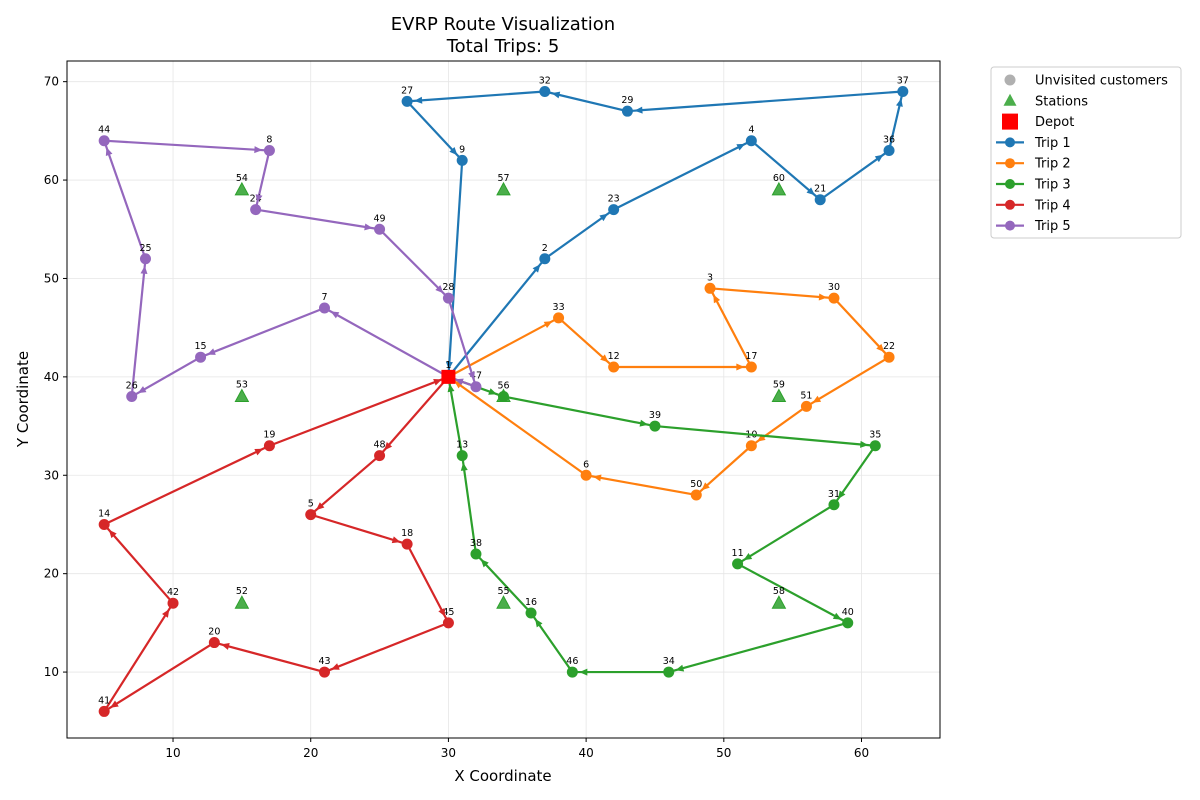 This screenshot has width=1200, height=800. Describe the element at coordinates (503, 178) in the screenshot. I see `station-label: 57` at that location.